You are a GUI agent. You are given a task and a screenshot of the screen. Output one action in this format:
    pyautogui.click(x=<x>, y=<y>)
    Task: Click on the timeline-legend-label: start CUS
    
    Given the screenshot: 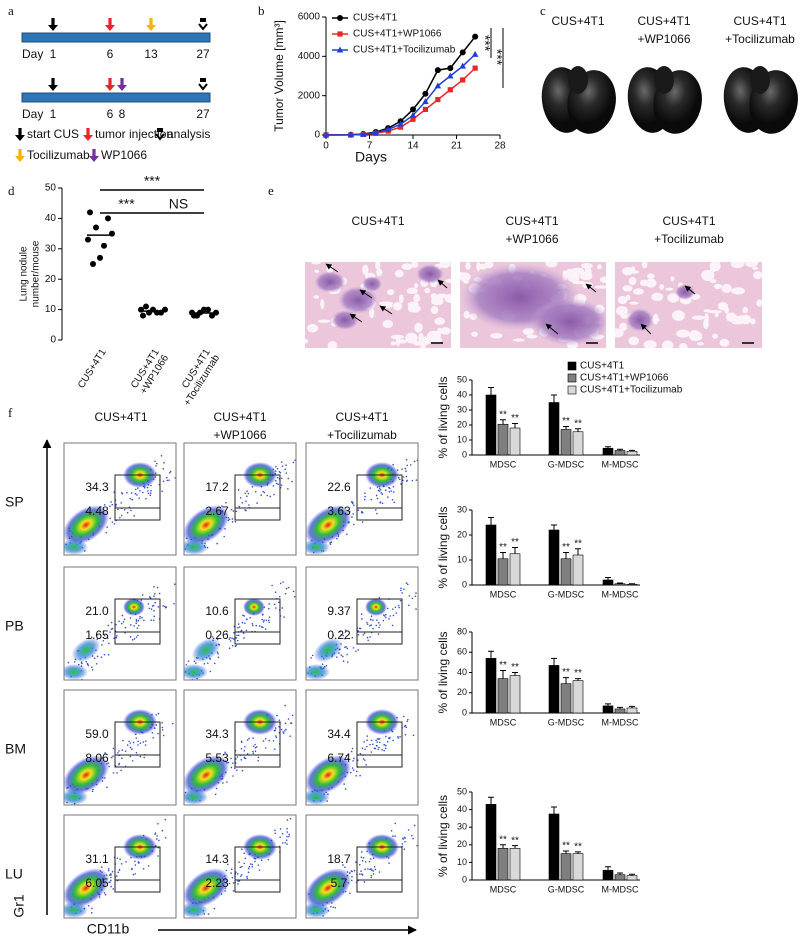 What is the action you would take?
    pyautogui.click(x=53, y=134)
    